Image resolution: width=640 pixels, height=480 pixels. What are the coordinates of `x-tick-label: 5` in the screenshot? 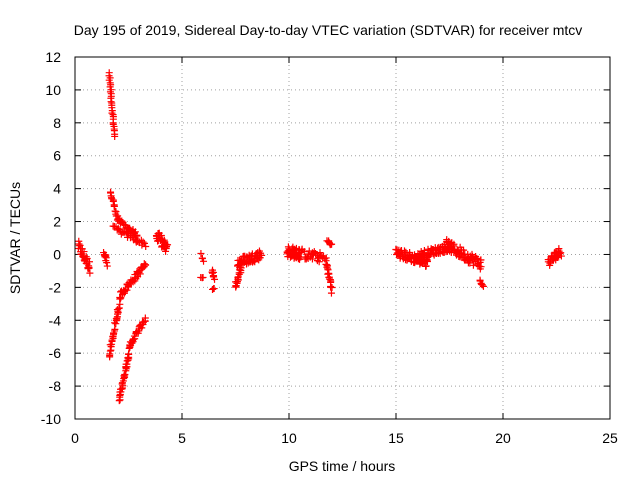 It's located at (182, 438).